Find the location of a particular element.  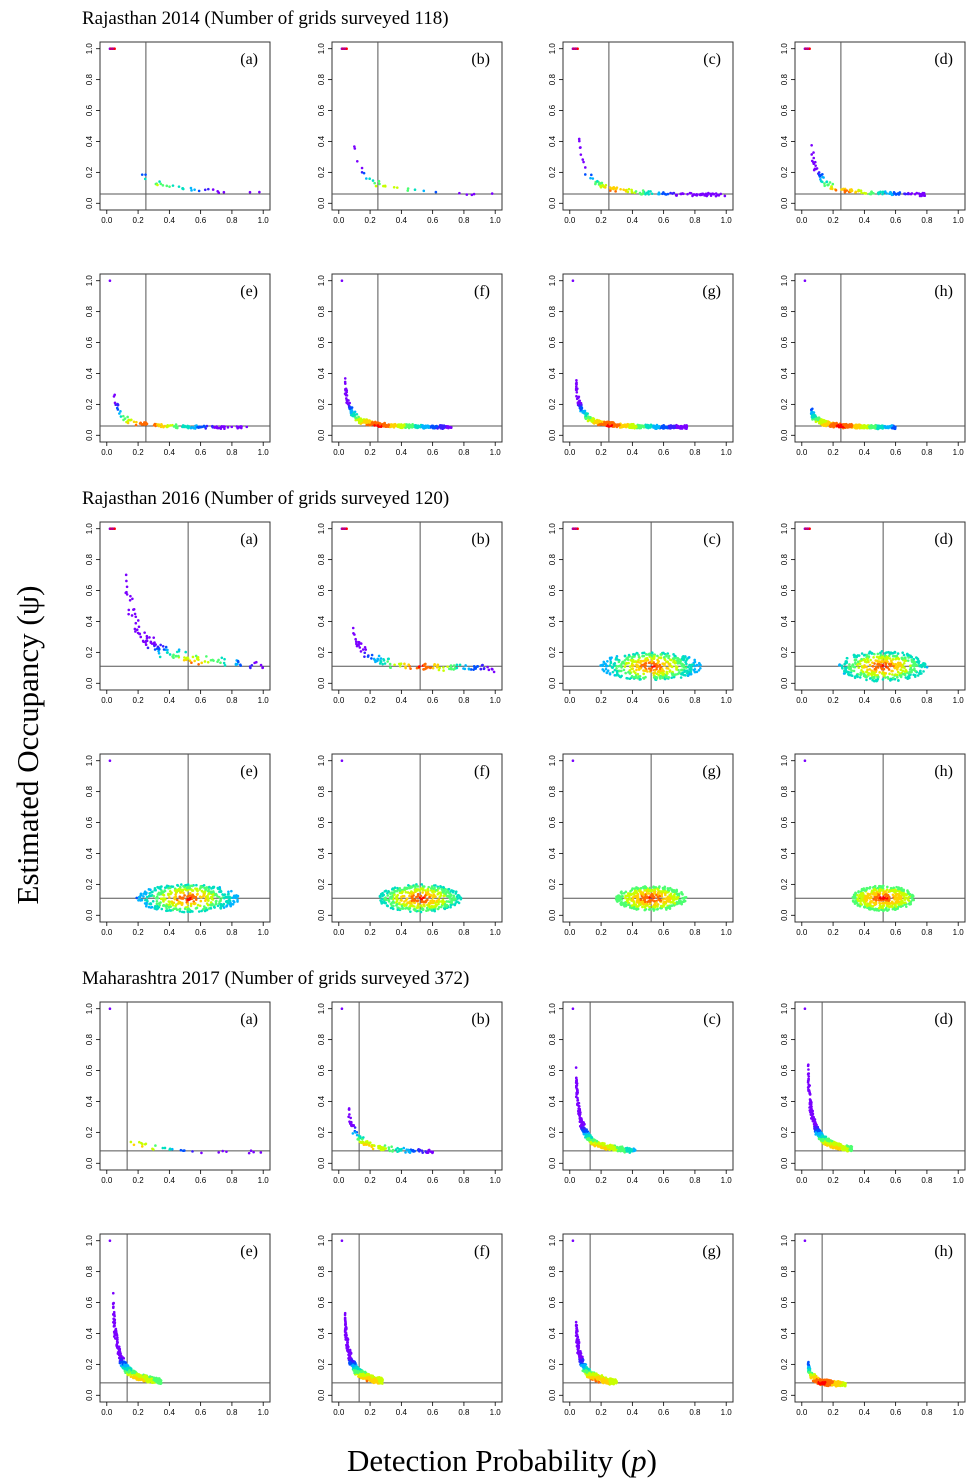

y-tick-label: 0.2 is located at coordinates (89, 404).